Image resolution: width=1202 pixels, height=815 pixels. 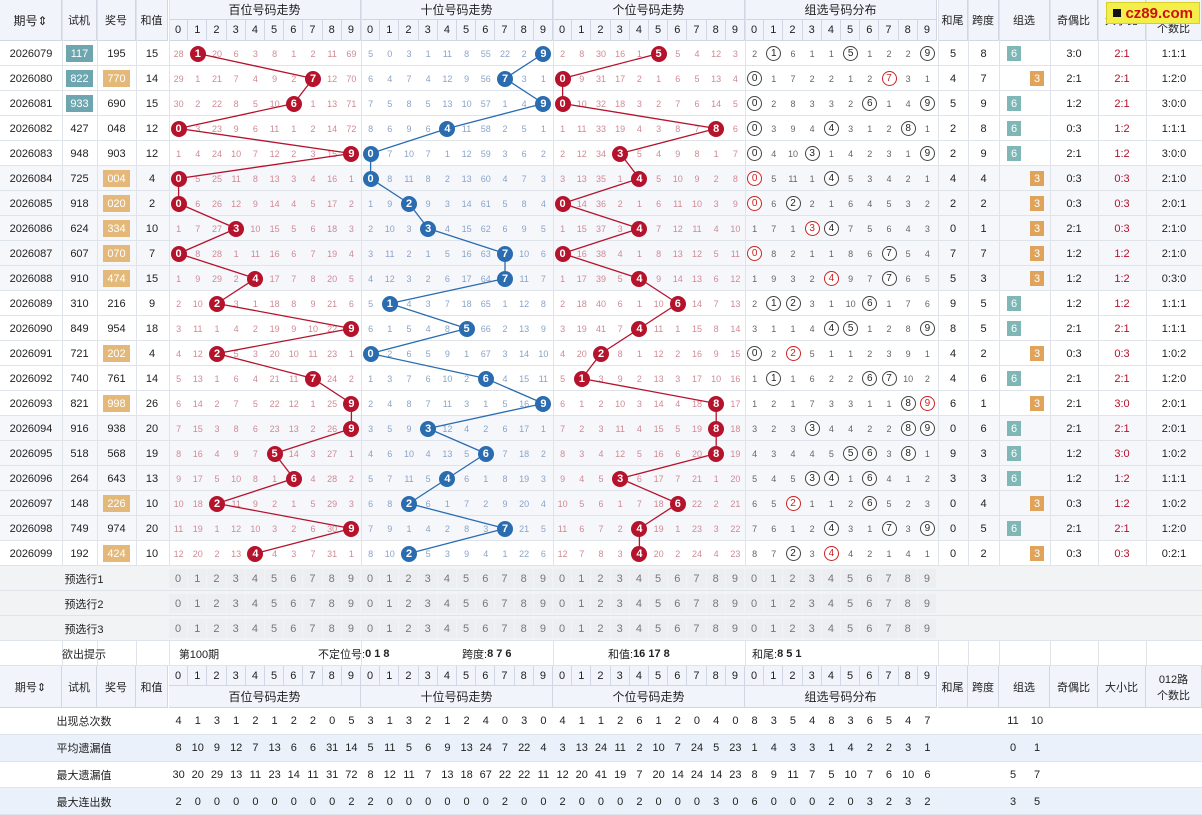 I want to click on site-logo: cz89.com, so click(x=1153, y=13).